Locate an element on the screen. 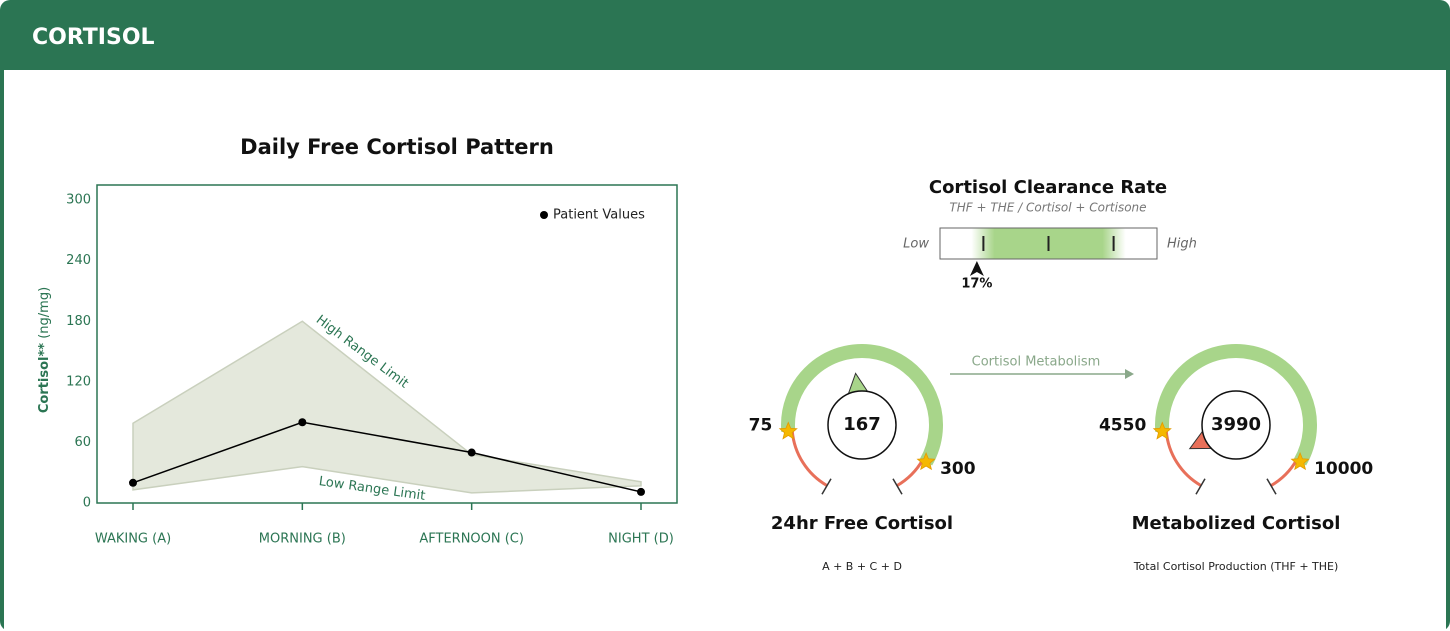 The width and height of the screenshot is (1450, 631). y-unit: (ng/mg) is located at coordinates (44, 313).